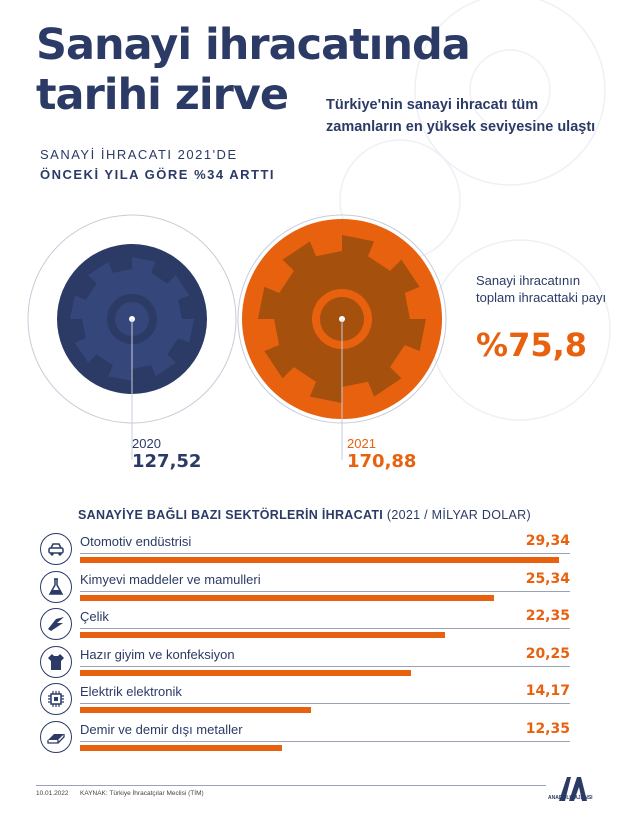  What do you see at coordinates (253, 45) in the screenshot?
I see `title-line-1: Sanayi ihracatında` at bounding box center [253, 45].